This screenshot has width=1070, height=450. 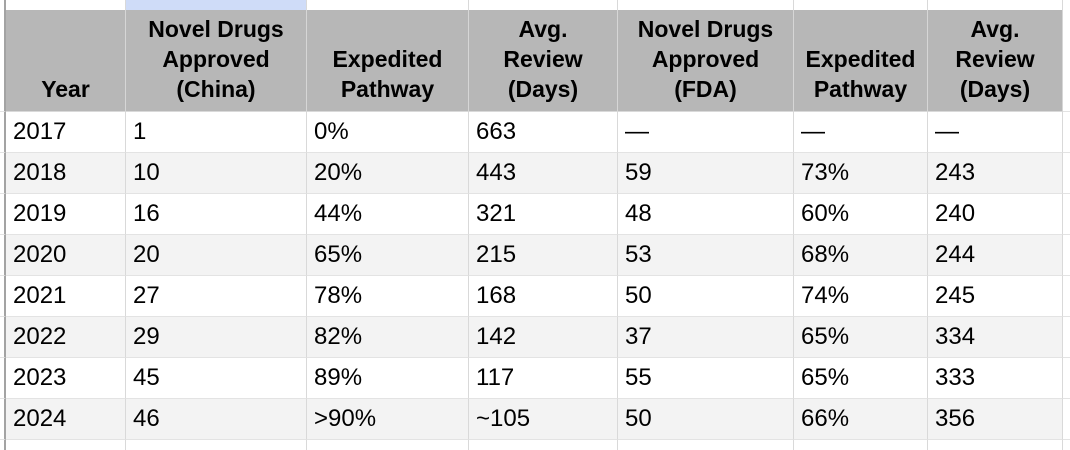 What do you see at coordinates (66, 173) in the screenshot?
I see `cell-year: 2018` at bounding box center [66, 173].